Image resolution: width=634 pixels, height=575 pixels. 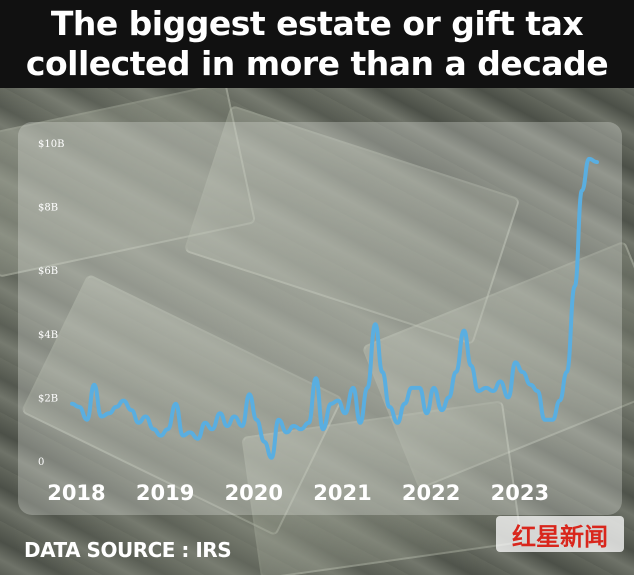 I want to click on x-tick-label: 2022, so click(x=431, y=493).